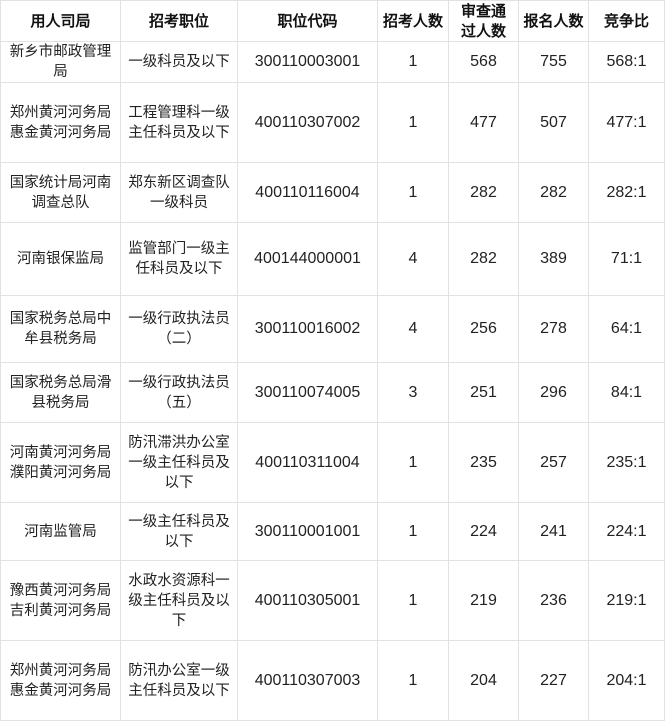 The height and width of the screenshot is (722, 665). Describe the element at coordinates (307, 192) in the screenshot. I see `cell-code: 400110116004` at that location.